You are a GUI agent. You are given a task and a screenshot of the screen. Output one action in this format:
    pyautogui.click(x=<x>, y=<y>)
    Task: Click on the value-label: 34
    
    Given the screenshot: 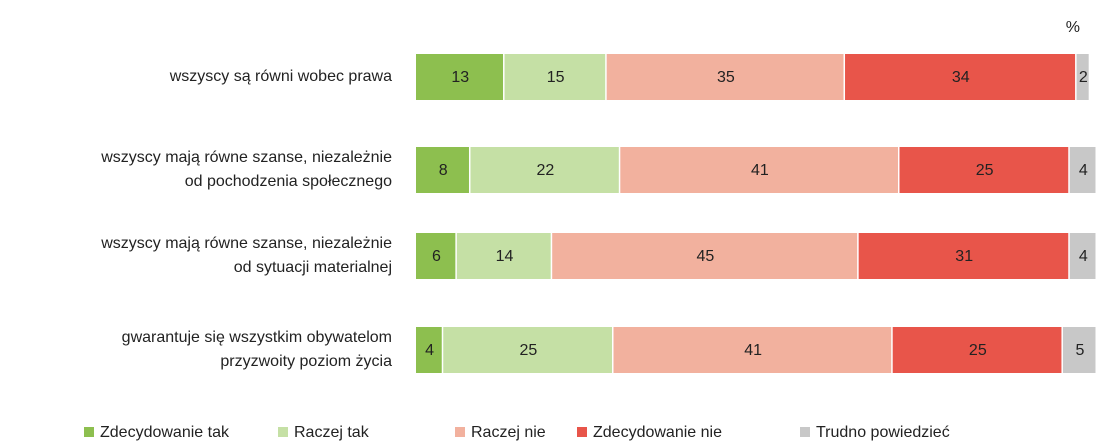 What is the action you would take?
    pyautogui.click(x=961, y=77)
    